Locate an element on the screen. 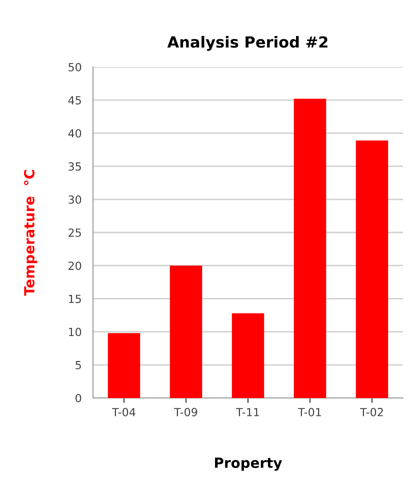 This screenshot has width=417, height=484. y-tick-label: 10 is located at coordinates (75, 332).